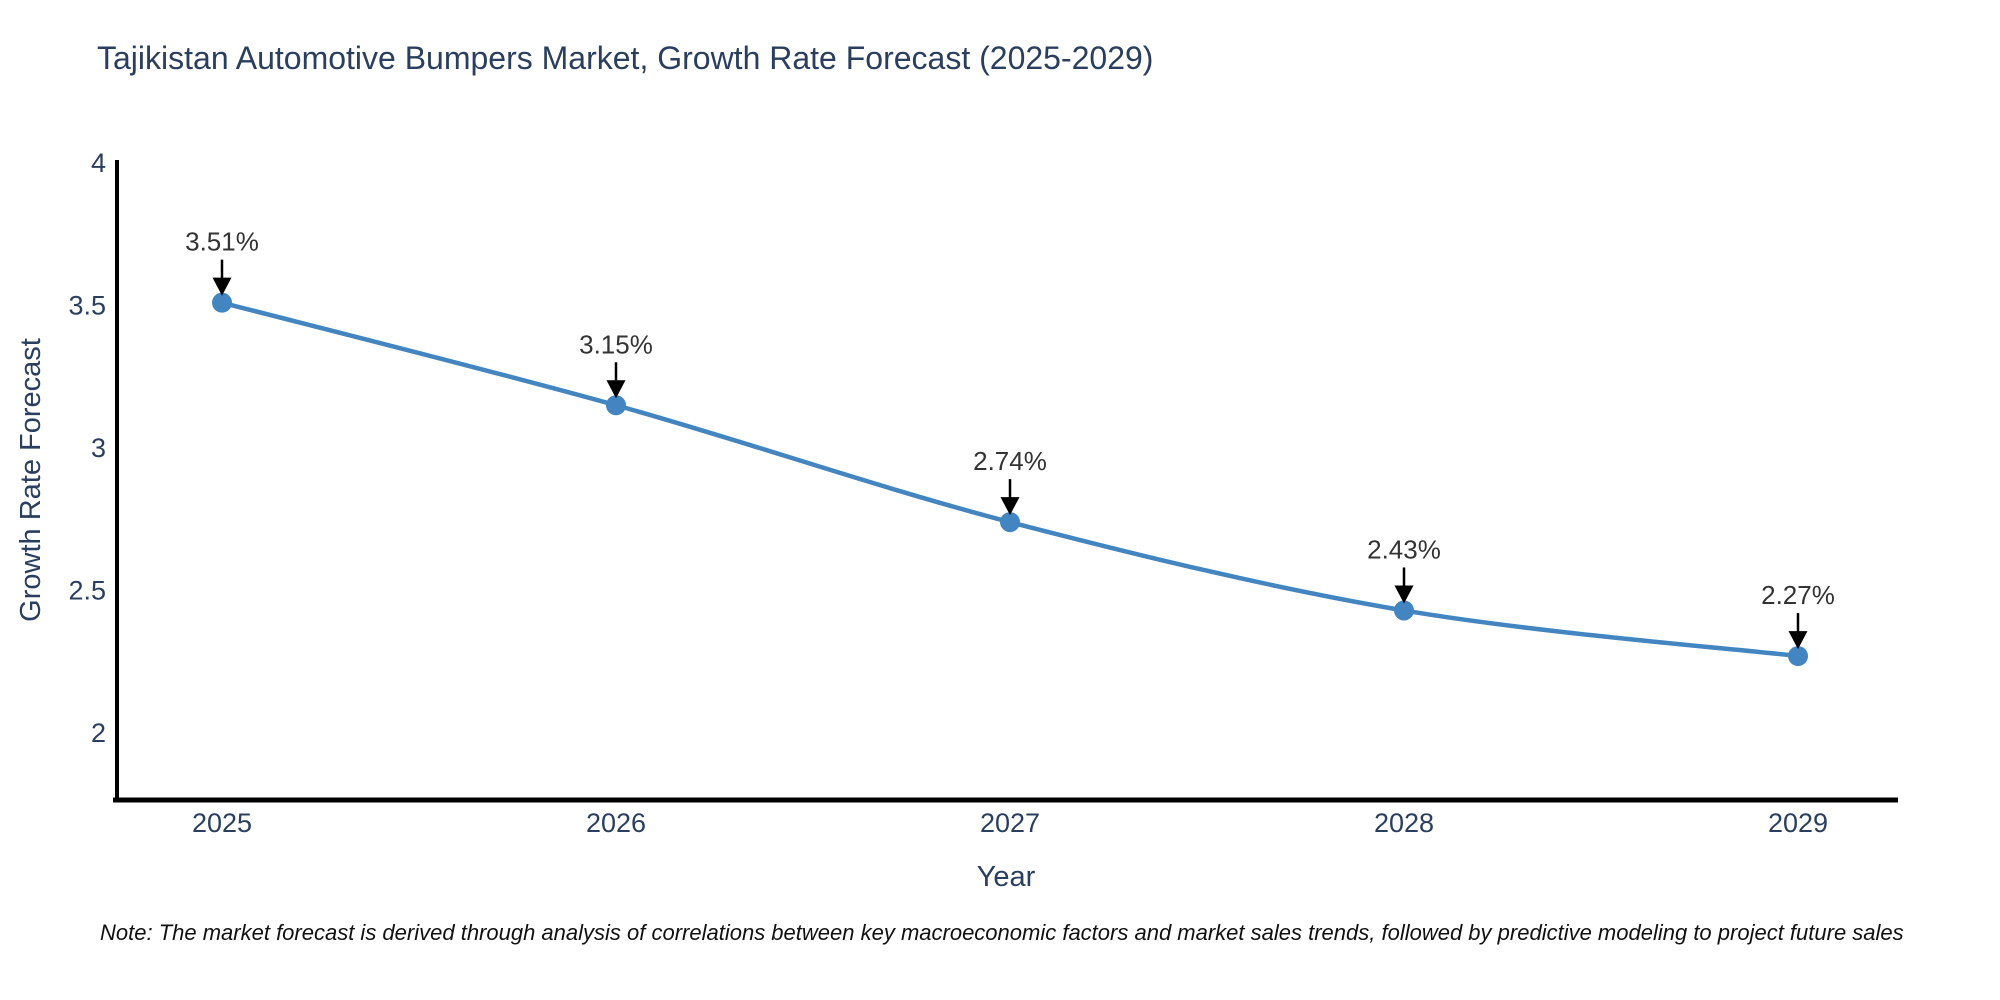 Image resolution: width=2000 pixels, height=1000 pixels. What do you see at coordinates (1798, 823) in the screenshot?
I see `x-tick-label-2029: 2029` at bounding box center [1798, 823].